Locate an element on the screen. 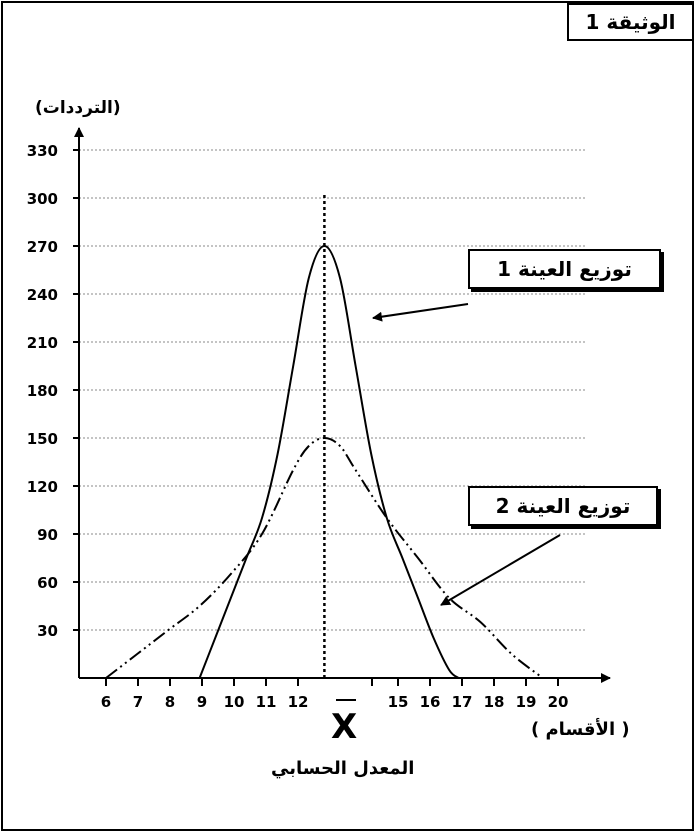 The image size is (697, 831). x-tick-label: 19 is located at coordinates (526, 702).